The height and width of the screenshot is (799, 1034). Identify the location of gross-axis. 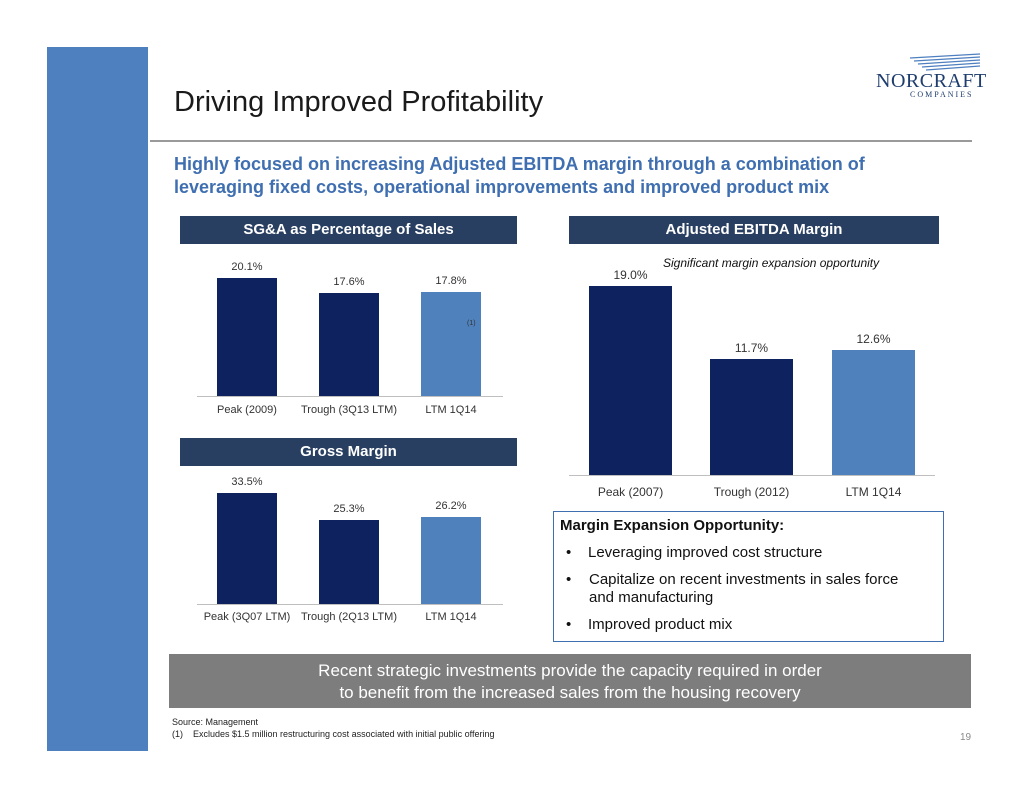
(350, 604).